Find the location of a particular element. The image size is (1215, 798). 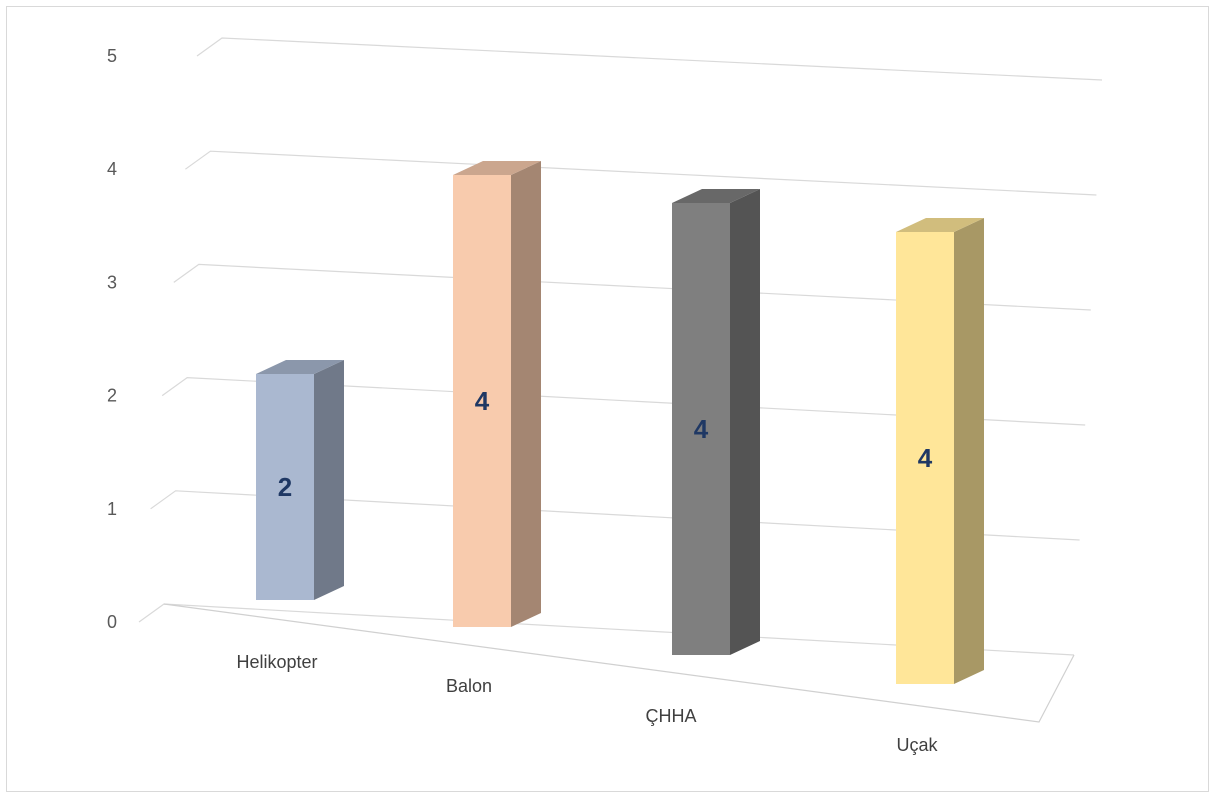

y-axis-ticks: 0 1 2 3 4 5 is located at coordinates (112, 339).